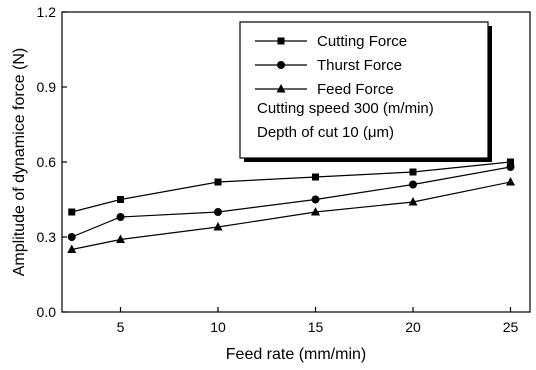  Describe the element at coordinates (121, 327) in the screenshot. I see `x-tick-label: 5` at that location.